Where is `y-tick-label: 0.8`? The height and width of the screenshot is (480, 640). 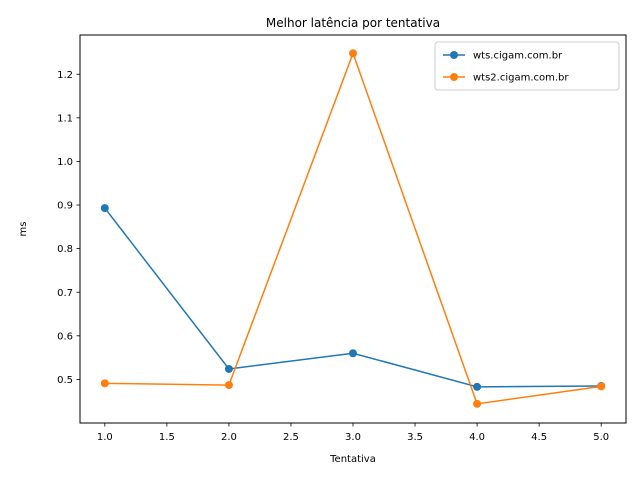 y-tick-label: 0.8 is located at coordinates (65, 249).